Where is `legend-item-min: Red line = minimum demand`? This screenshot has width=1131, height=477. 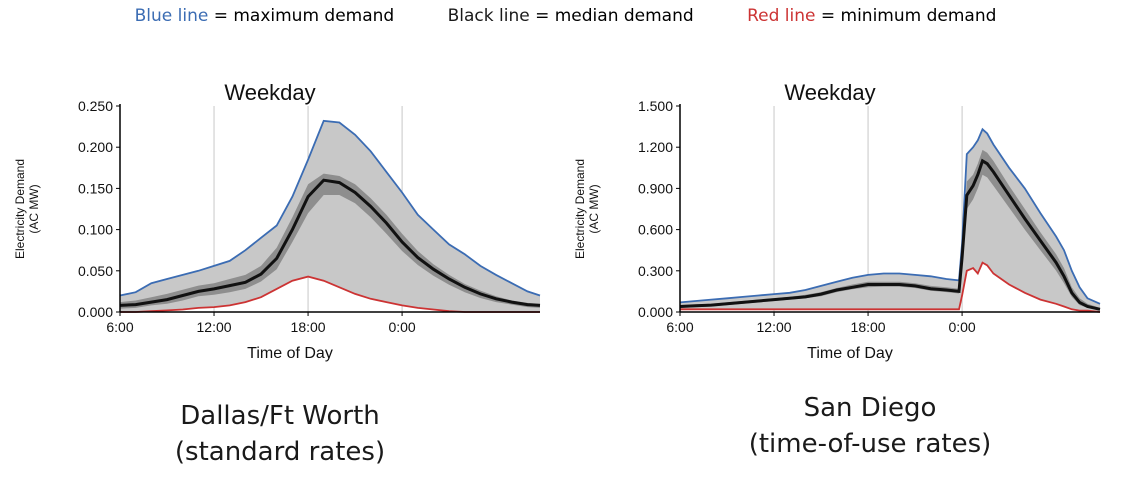 legend-item-min: Red line = minimum demand is located at coordinates (871, 16).